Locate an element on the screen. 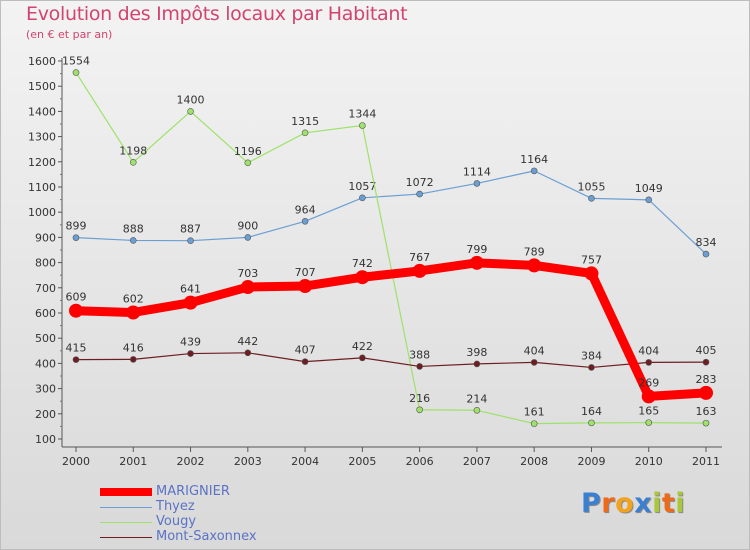 This screenshot has width=750, height=550. x-tick-label: 2006 is located at coordinates (420, 461).